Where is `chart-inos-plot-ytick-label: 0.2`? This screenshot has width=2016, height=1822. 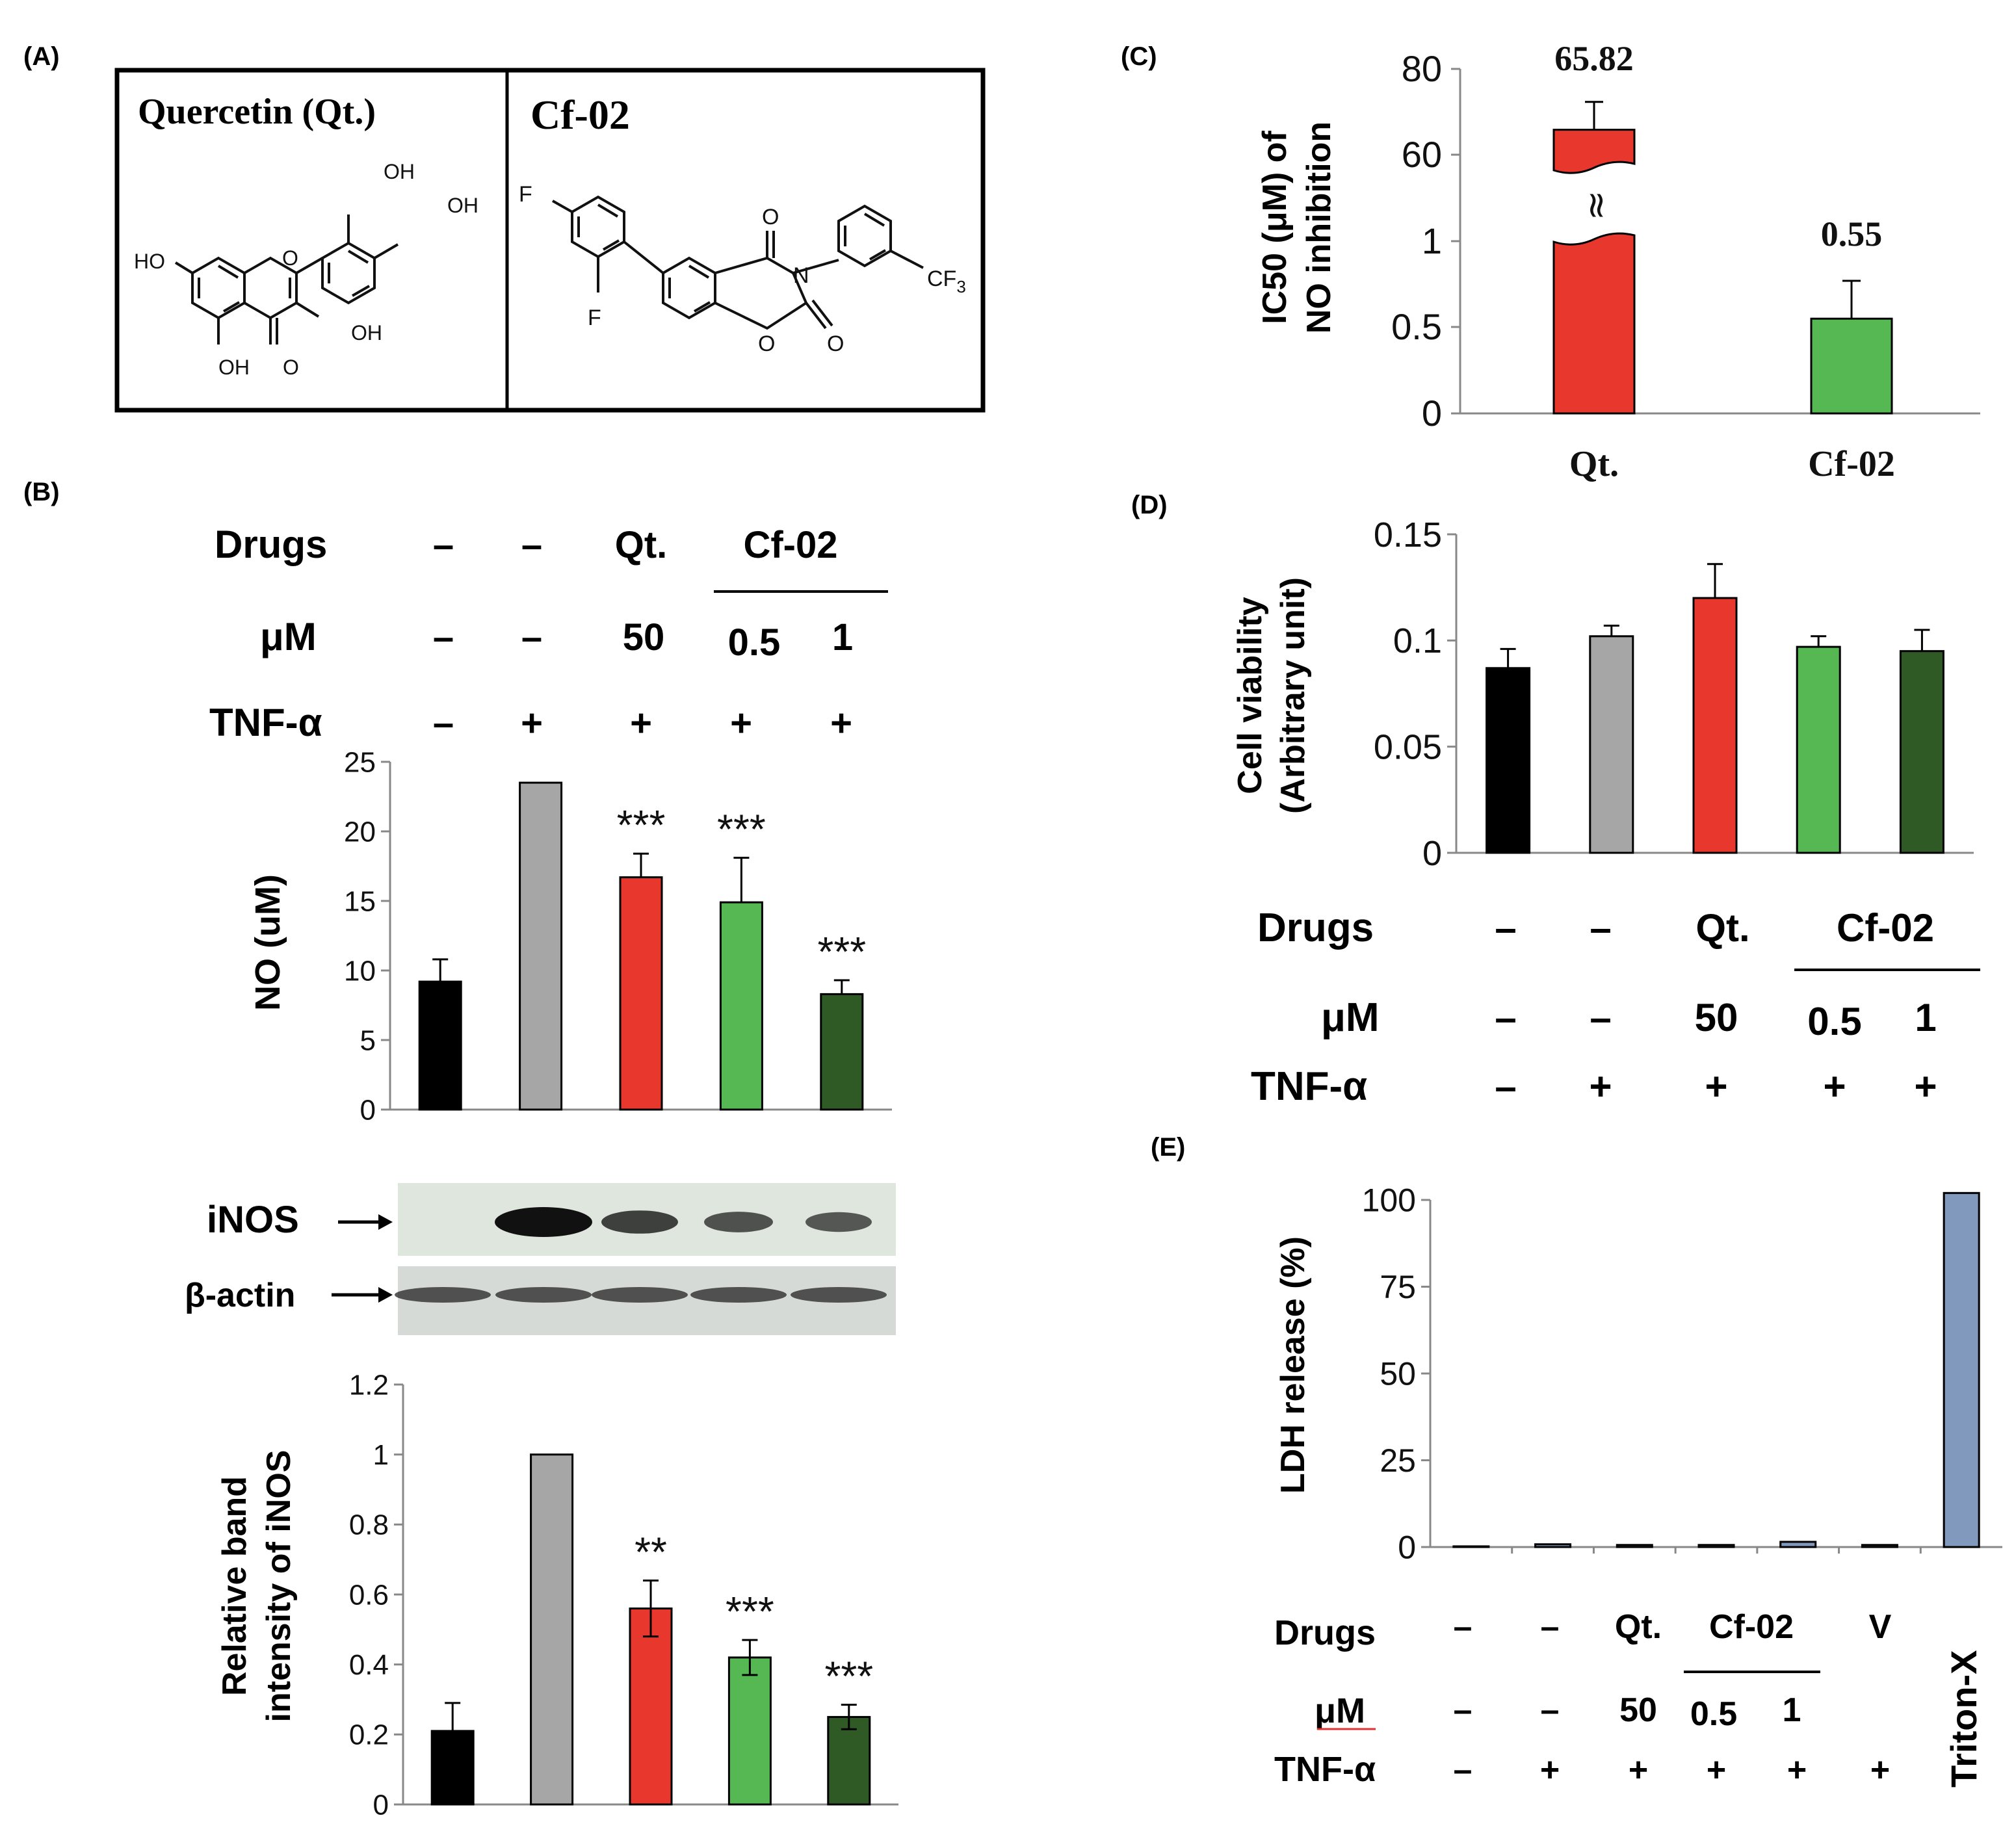 chart-inos-plot-ytick-label: 0.2 is located at coordinates (369, 1735).